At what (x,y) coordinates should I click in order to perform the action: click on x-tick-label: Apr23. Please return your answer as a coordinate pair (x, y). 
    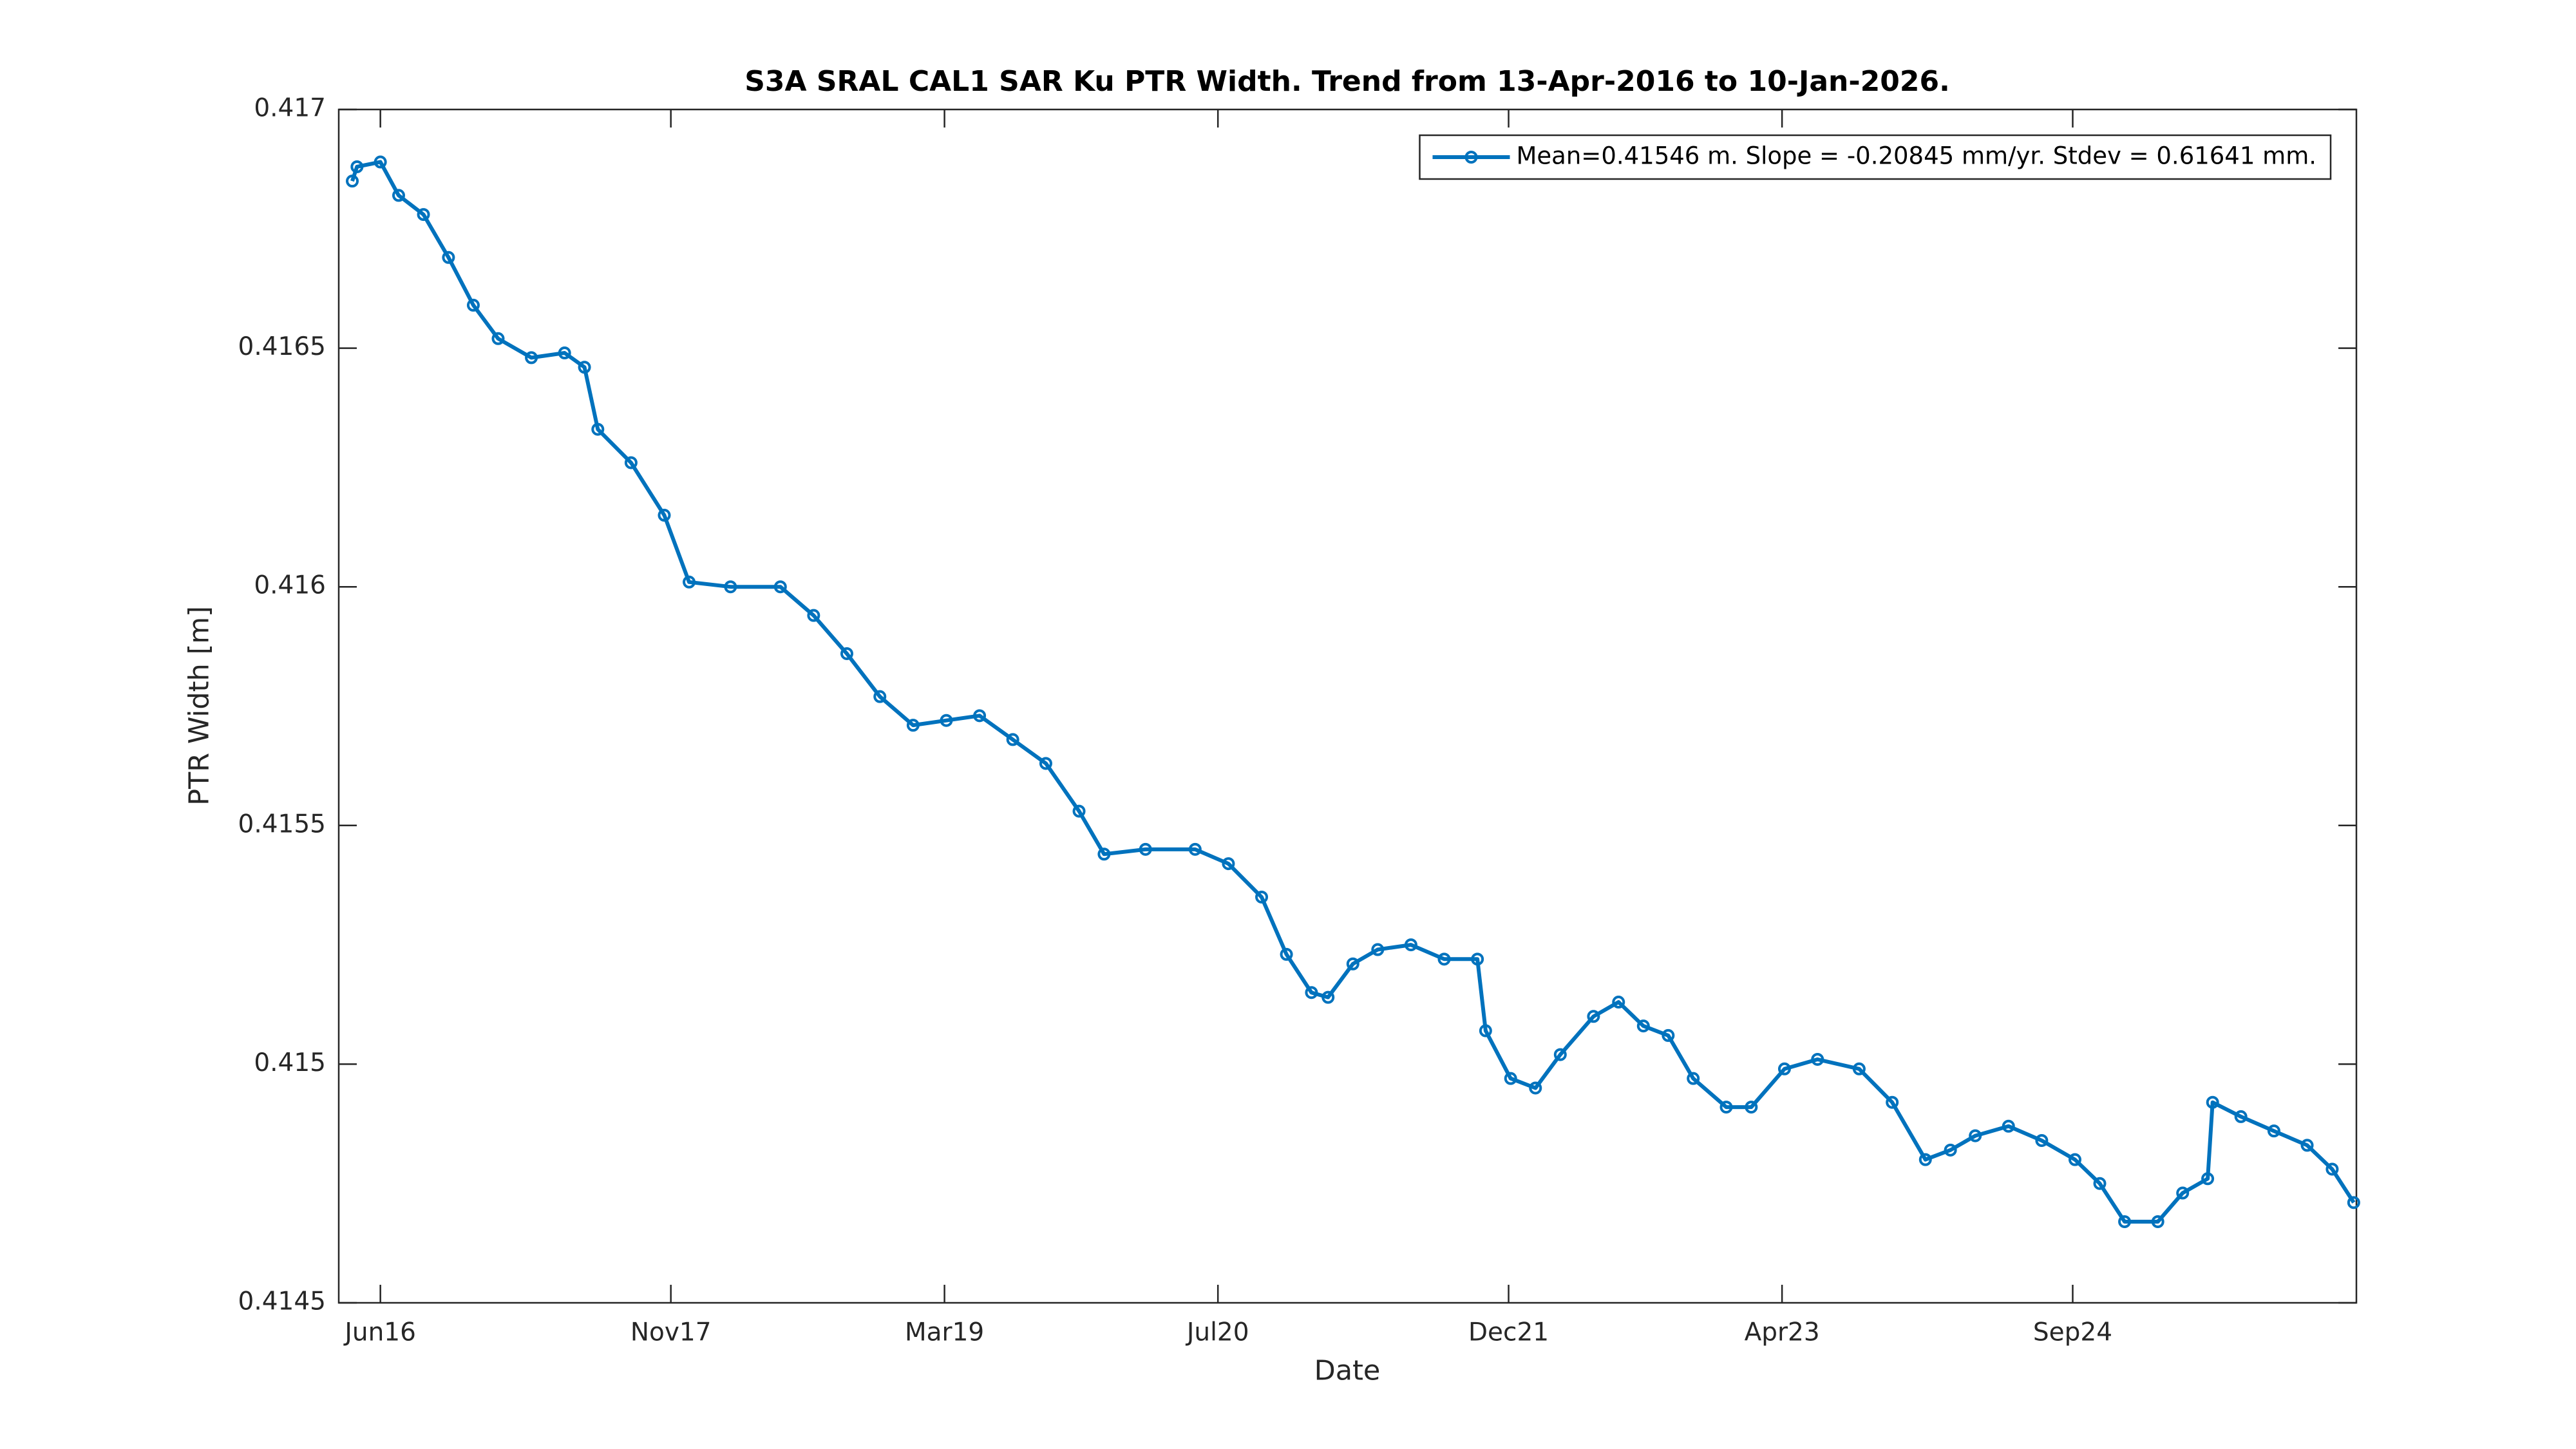
    Looking at the image, I should click on (1783, 1333).